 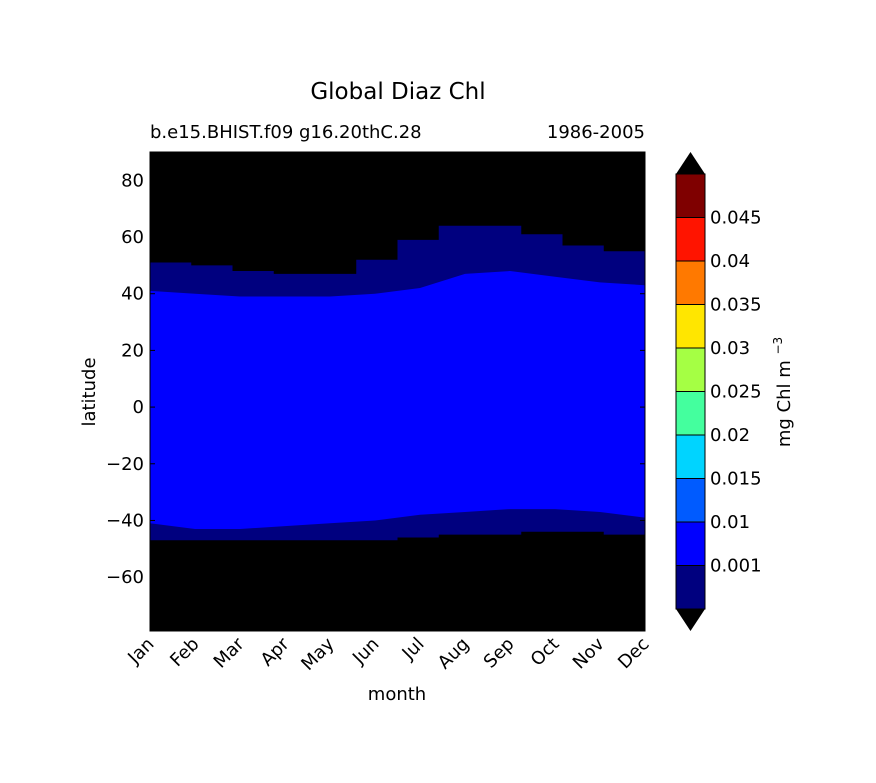 What do you see at coordinates (132, 350) in the screenshot?
I see `y-tick-label: 20` at bounding box center [132, 350].